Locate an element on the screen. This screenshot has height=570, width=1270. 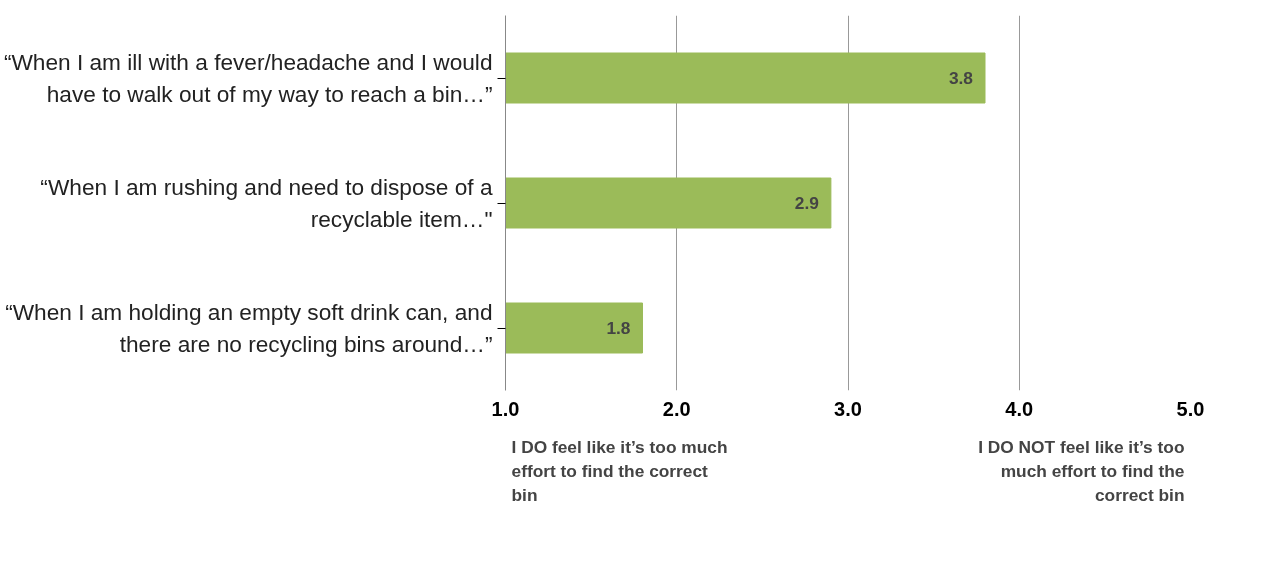
data-label: 3.8 is located at coordinates (961, 78).